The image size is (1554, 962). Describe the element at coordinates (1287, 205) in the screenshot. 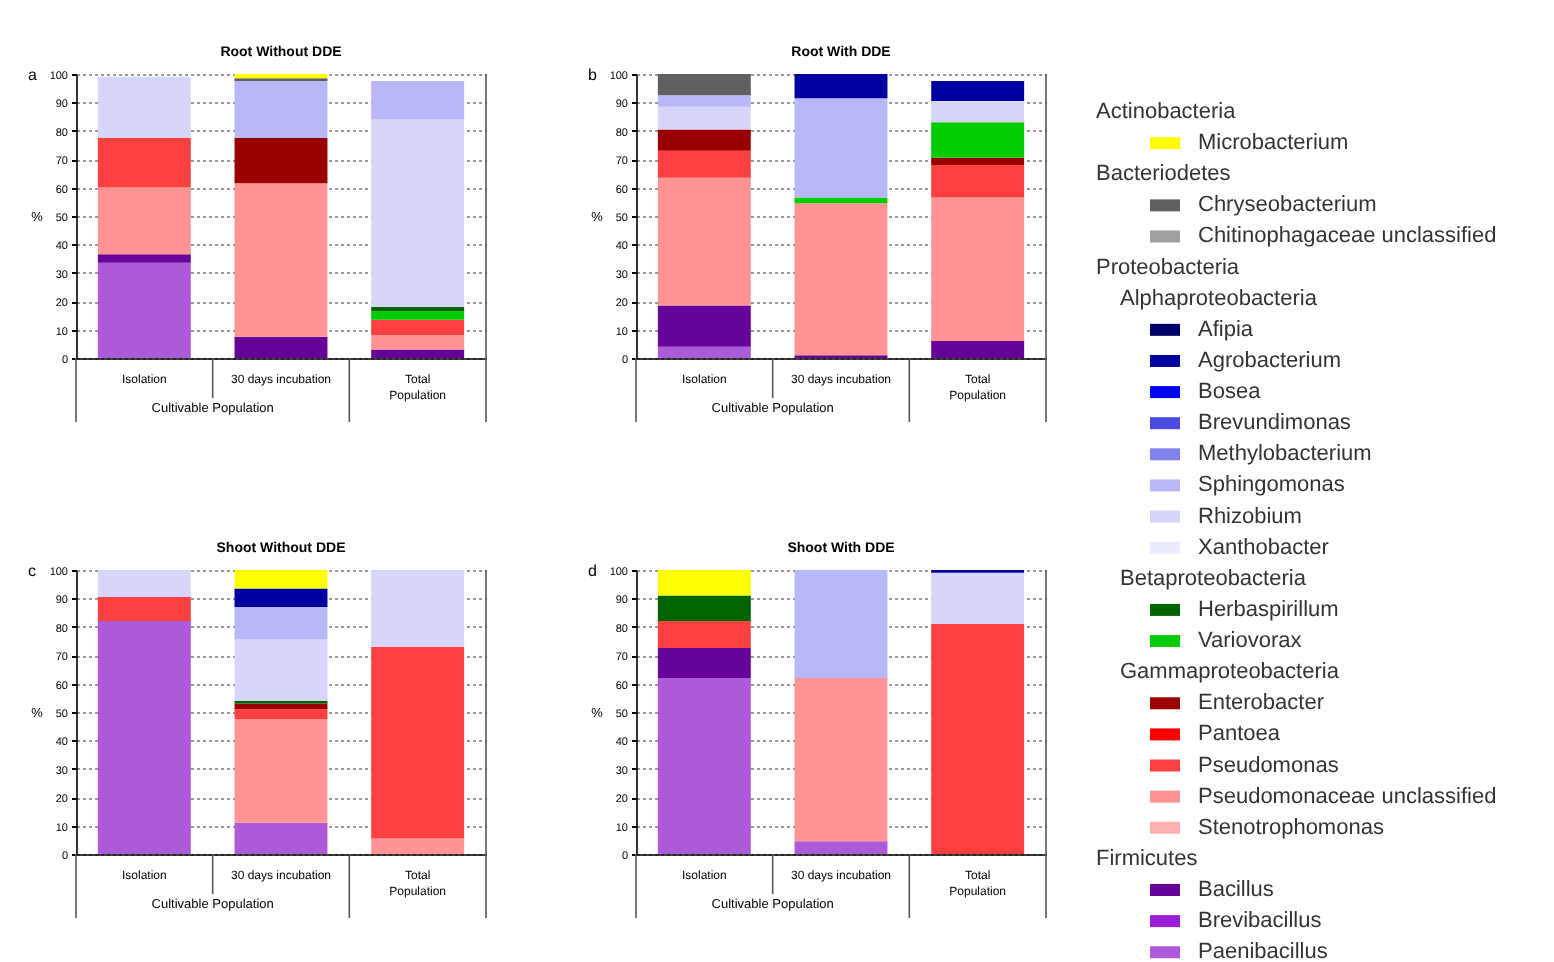

I see `legend-label: Chryseobacterium` at that location.